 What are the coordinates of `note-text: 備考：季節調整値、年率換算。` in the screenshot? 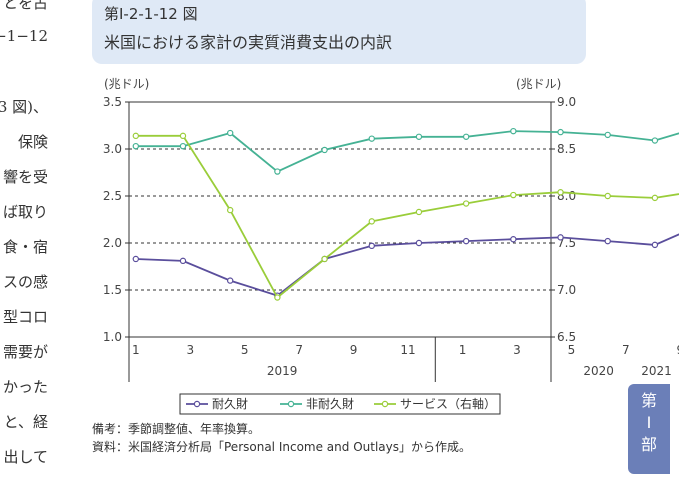 It's located at (176, 429).